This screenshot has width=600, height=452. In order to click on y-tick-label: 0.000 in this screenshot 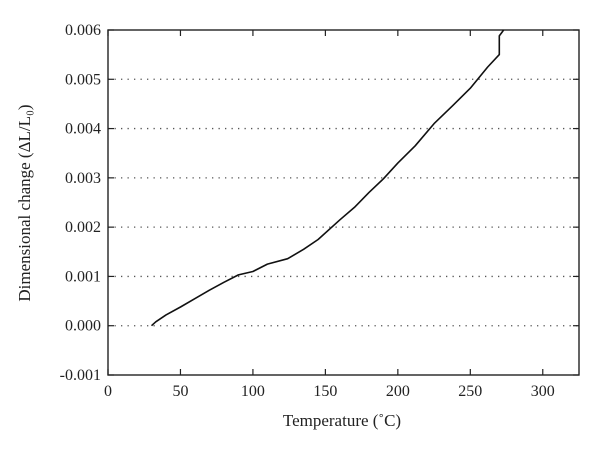, I will do `click(83, 326)`.